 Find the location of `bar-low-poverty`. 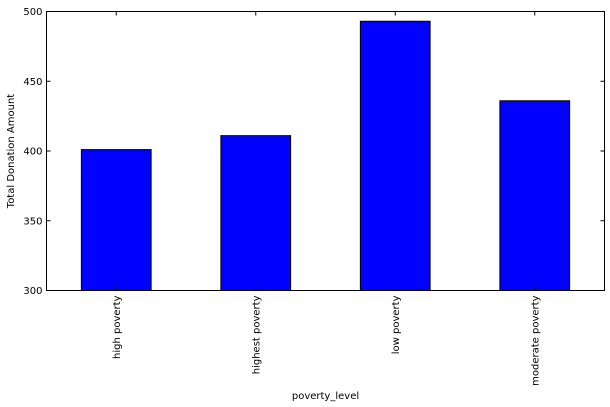

bar-low-poverty is located at coordinates (395, 155).